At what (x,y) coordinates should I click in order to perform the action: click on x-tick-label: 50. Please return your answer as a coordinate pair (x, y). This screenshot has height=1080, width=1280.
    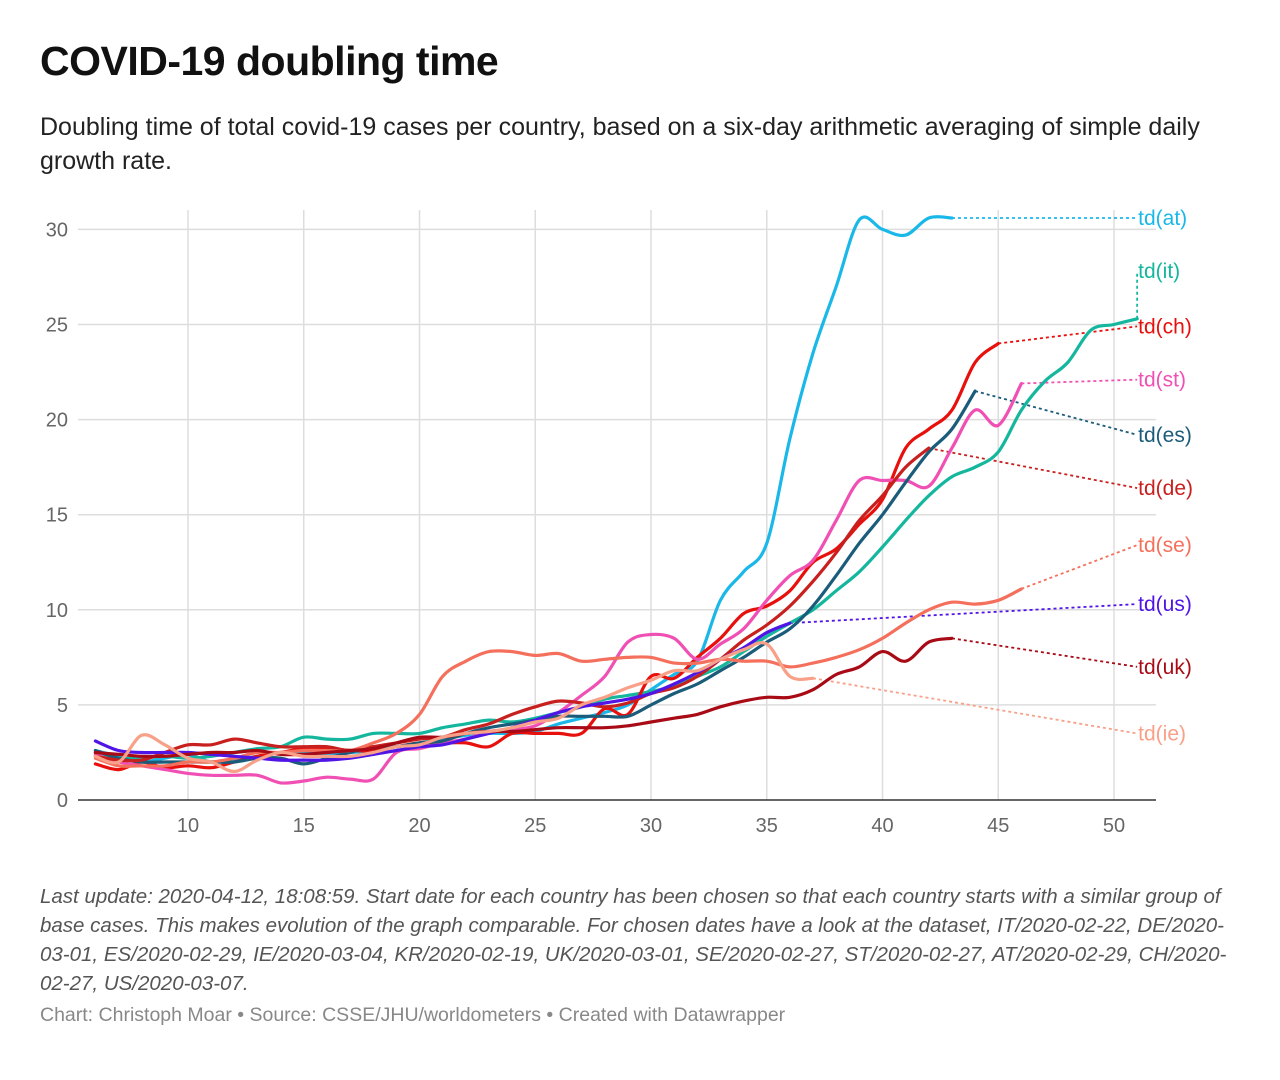
    Looking at the image, I should click on (1114, 826).